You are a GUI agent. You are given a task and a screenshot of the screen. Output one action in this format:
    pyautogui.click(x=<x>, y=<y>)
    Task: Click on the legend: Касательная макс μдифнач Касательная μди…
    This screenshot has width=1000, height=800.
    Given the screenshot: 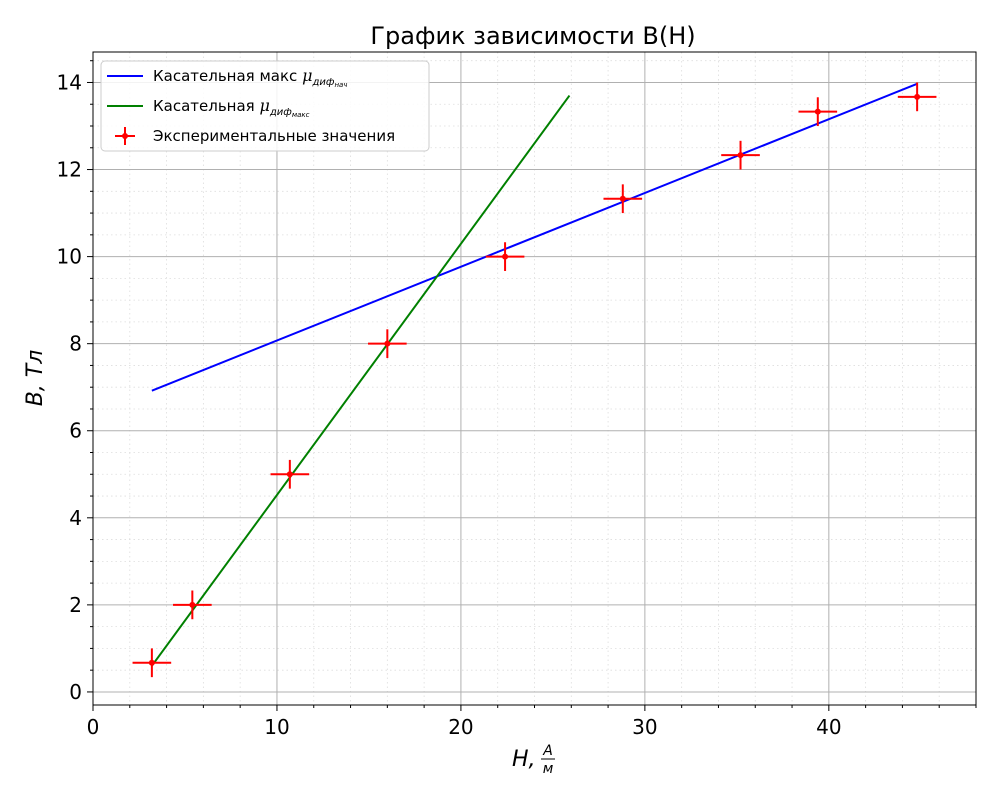 What is the action you would take?
    pyautogui.click(x=265, y=106)
    